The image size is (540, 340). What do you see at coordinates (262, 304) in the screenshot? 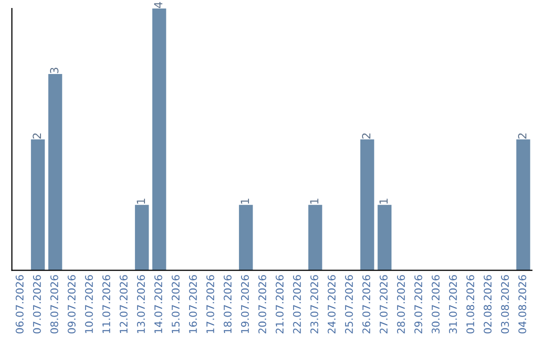
I see `x-tick-label: 20.07.2026` at bounding box center [262, 304].